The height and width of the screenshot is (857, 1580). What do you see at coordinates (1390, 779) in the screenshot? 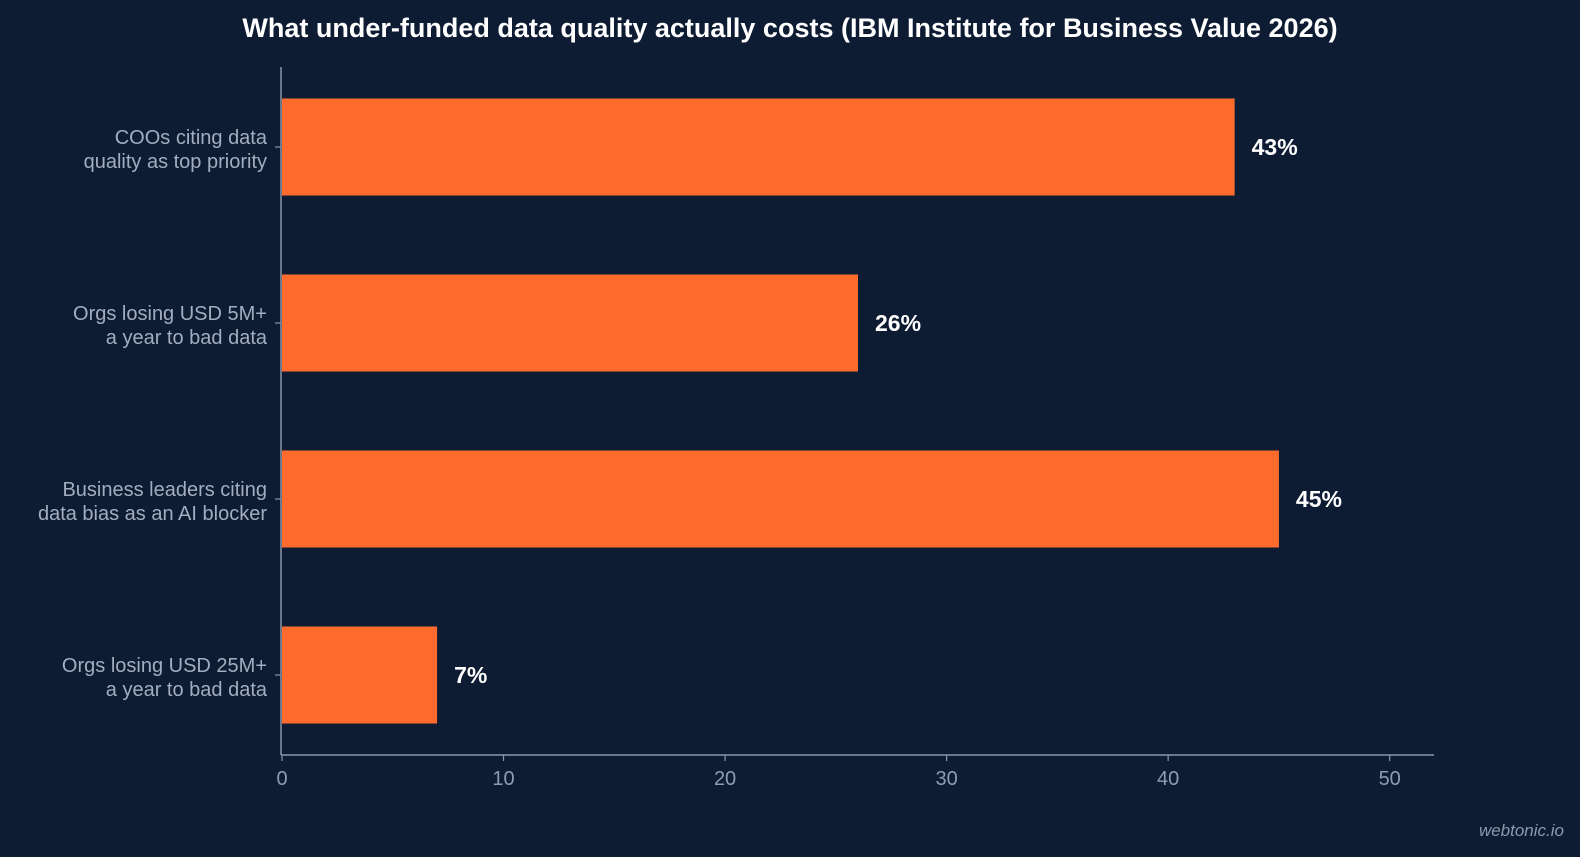
I see `x-tick-label: 50` at bounding box center [1390, 779].